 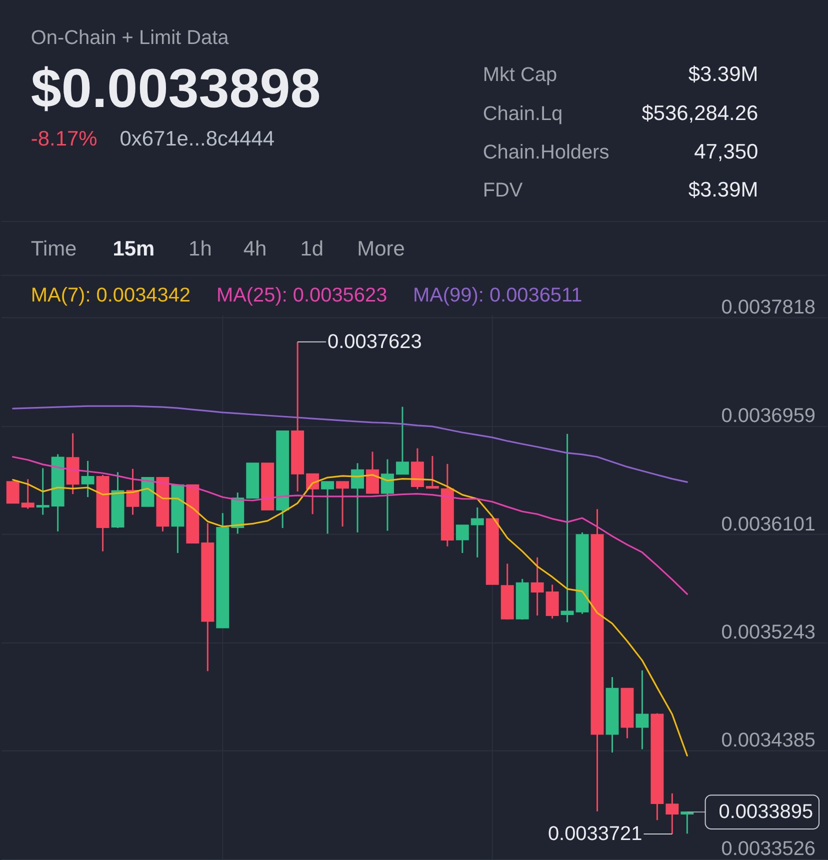 What do you see at coordinates (497, 295) in the screenshot?
I see `text: MA(99): 0.0036511` at bounding box center [497, 295].